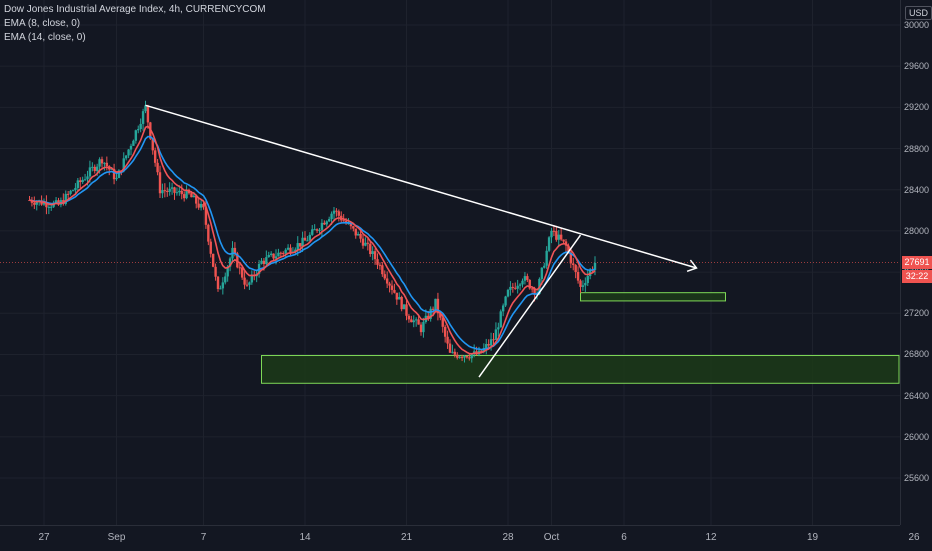 This screenshot has height=551, width=932. What do you see at coordinates (711, 537) in the screenshot?
I see `x-tick-label: 12` at bounding box center [711, 537].